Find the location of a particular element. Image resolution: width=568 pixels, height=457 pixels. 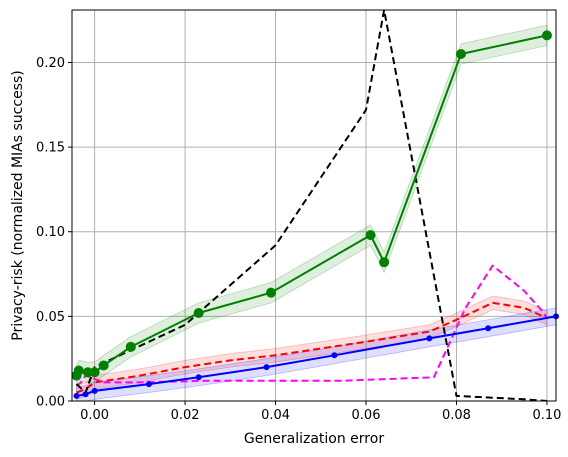

x-tick-label: 0.04 is located at coordinates (275, 415).